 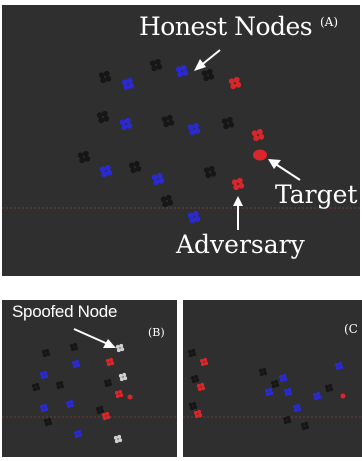 What do you see at coordinates (65, 311) in the screenshot?
I see `spoofed-node-label: Spoofed Node` at bounding box center [65, 311].